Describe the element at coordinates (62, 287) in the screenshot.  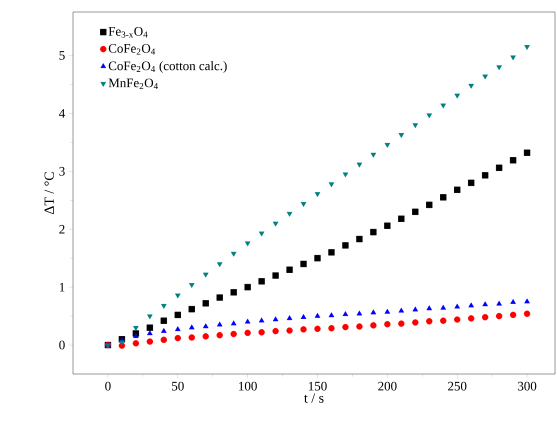
I see `y-tick-label: 1` at that location.